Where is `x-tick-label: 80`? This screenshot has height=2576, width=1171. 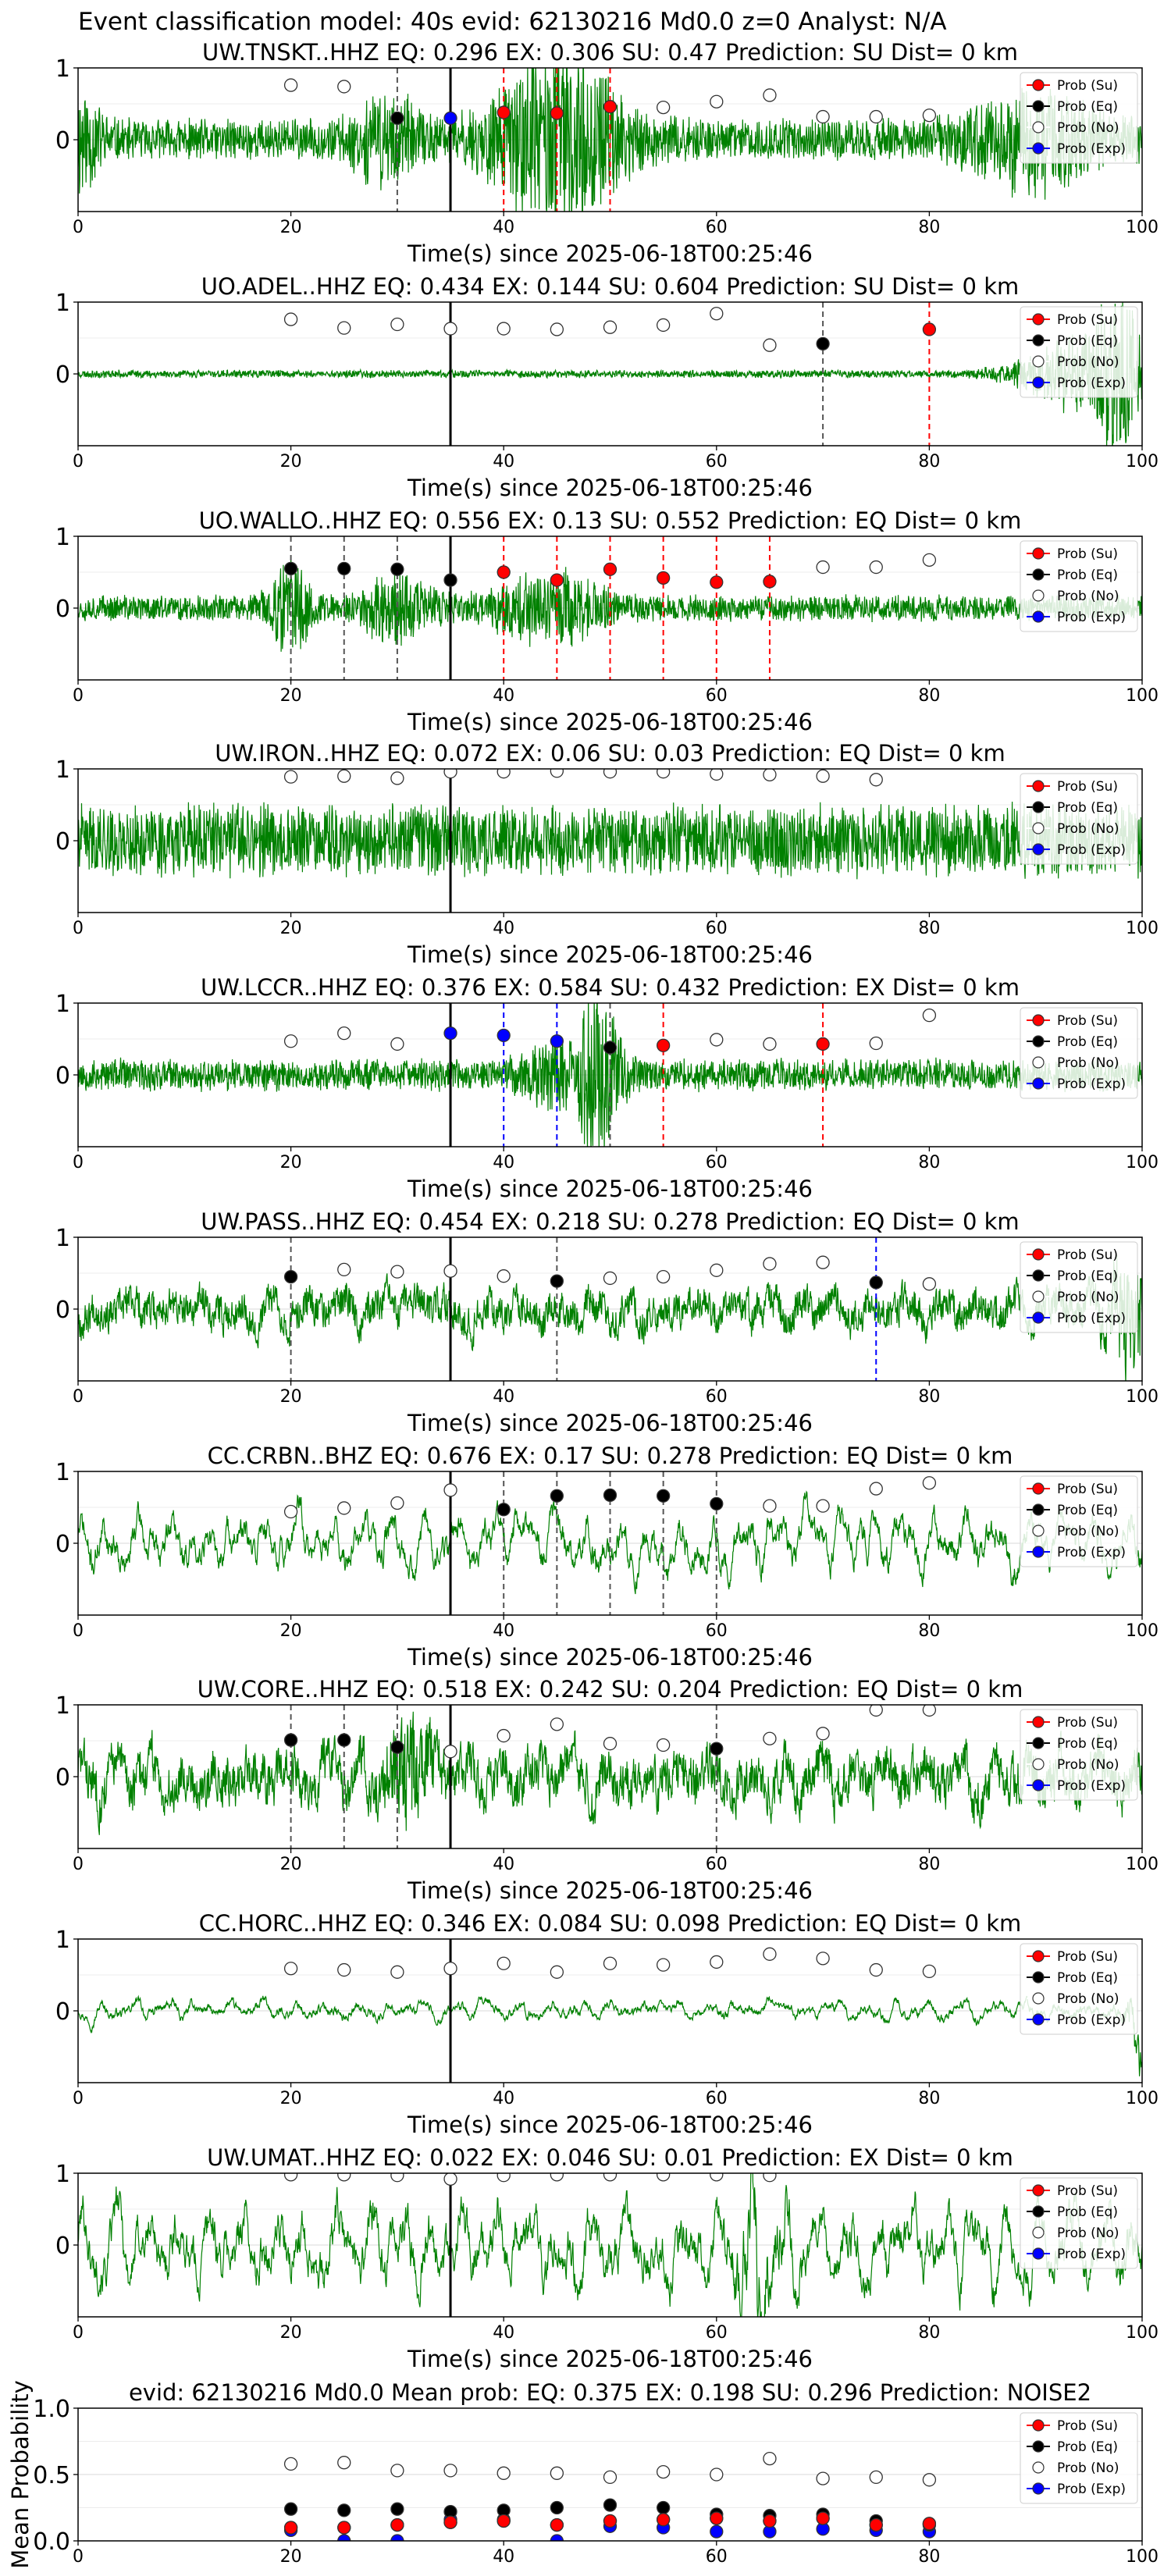 x-tick-label: 80 is located at coordinates (929, 929).